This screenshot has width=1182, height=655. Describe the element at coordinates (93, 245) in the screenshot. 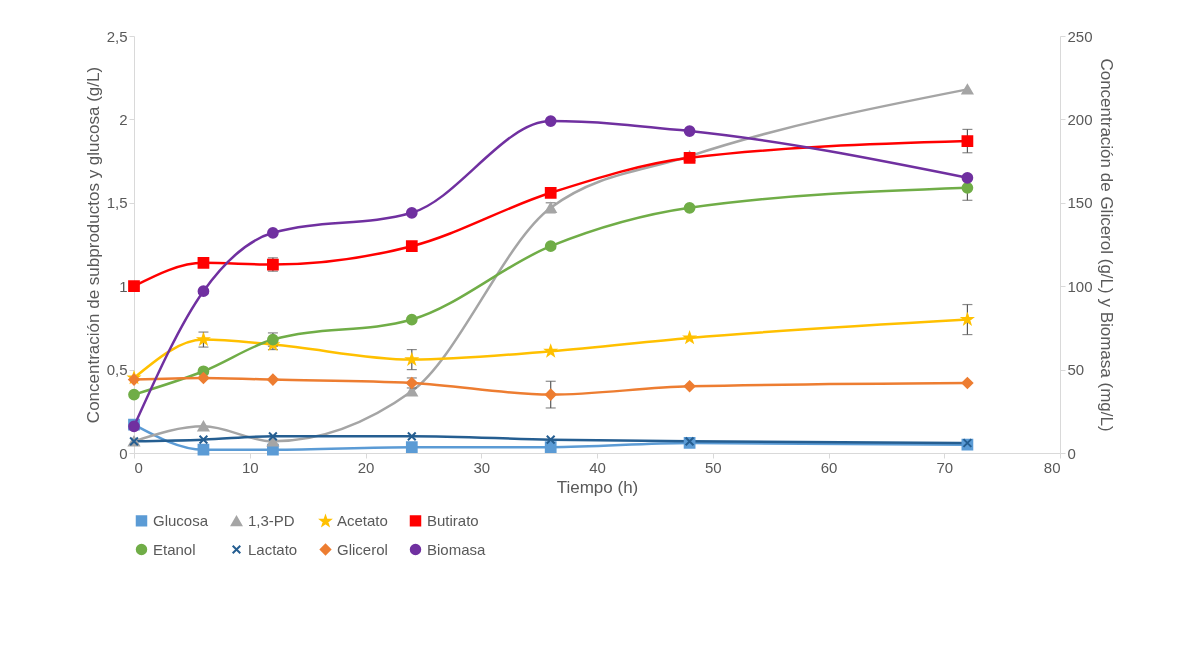

I see `y-axis-title: Concentración de subproductos y glucosa (g/L)` at that location.